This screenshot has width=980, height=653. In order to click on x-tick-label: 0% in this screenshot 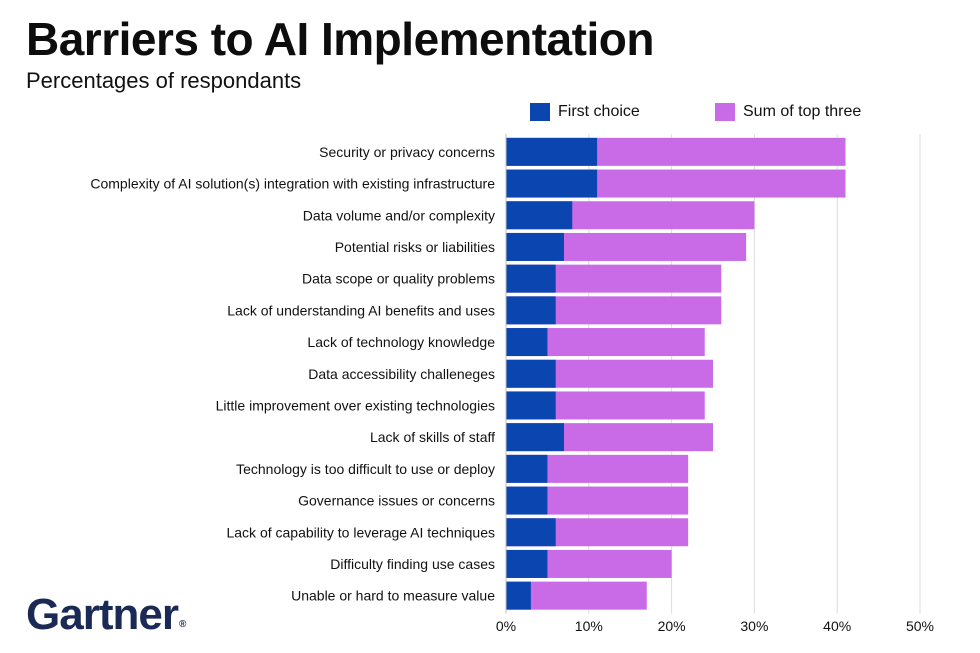, I will do `click(506, 626)`.